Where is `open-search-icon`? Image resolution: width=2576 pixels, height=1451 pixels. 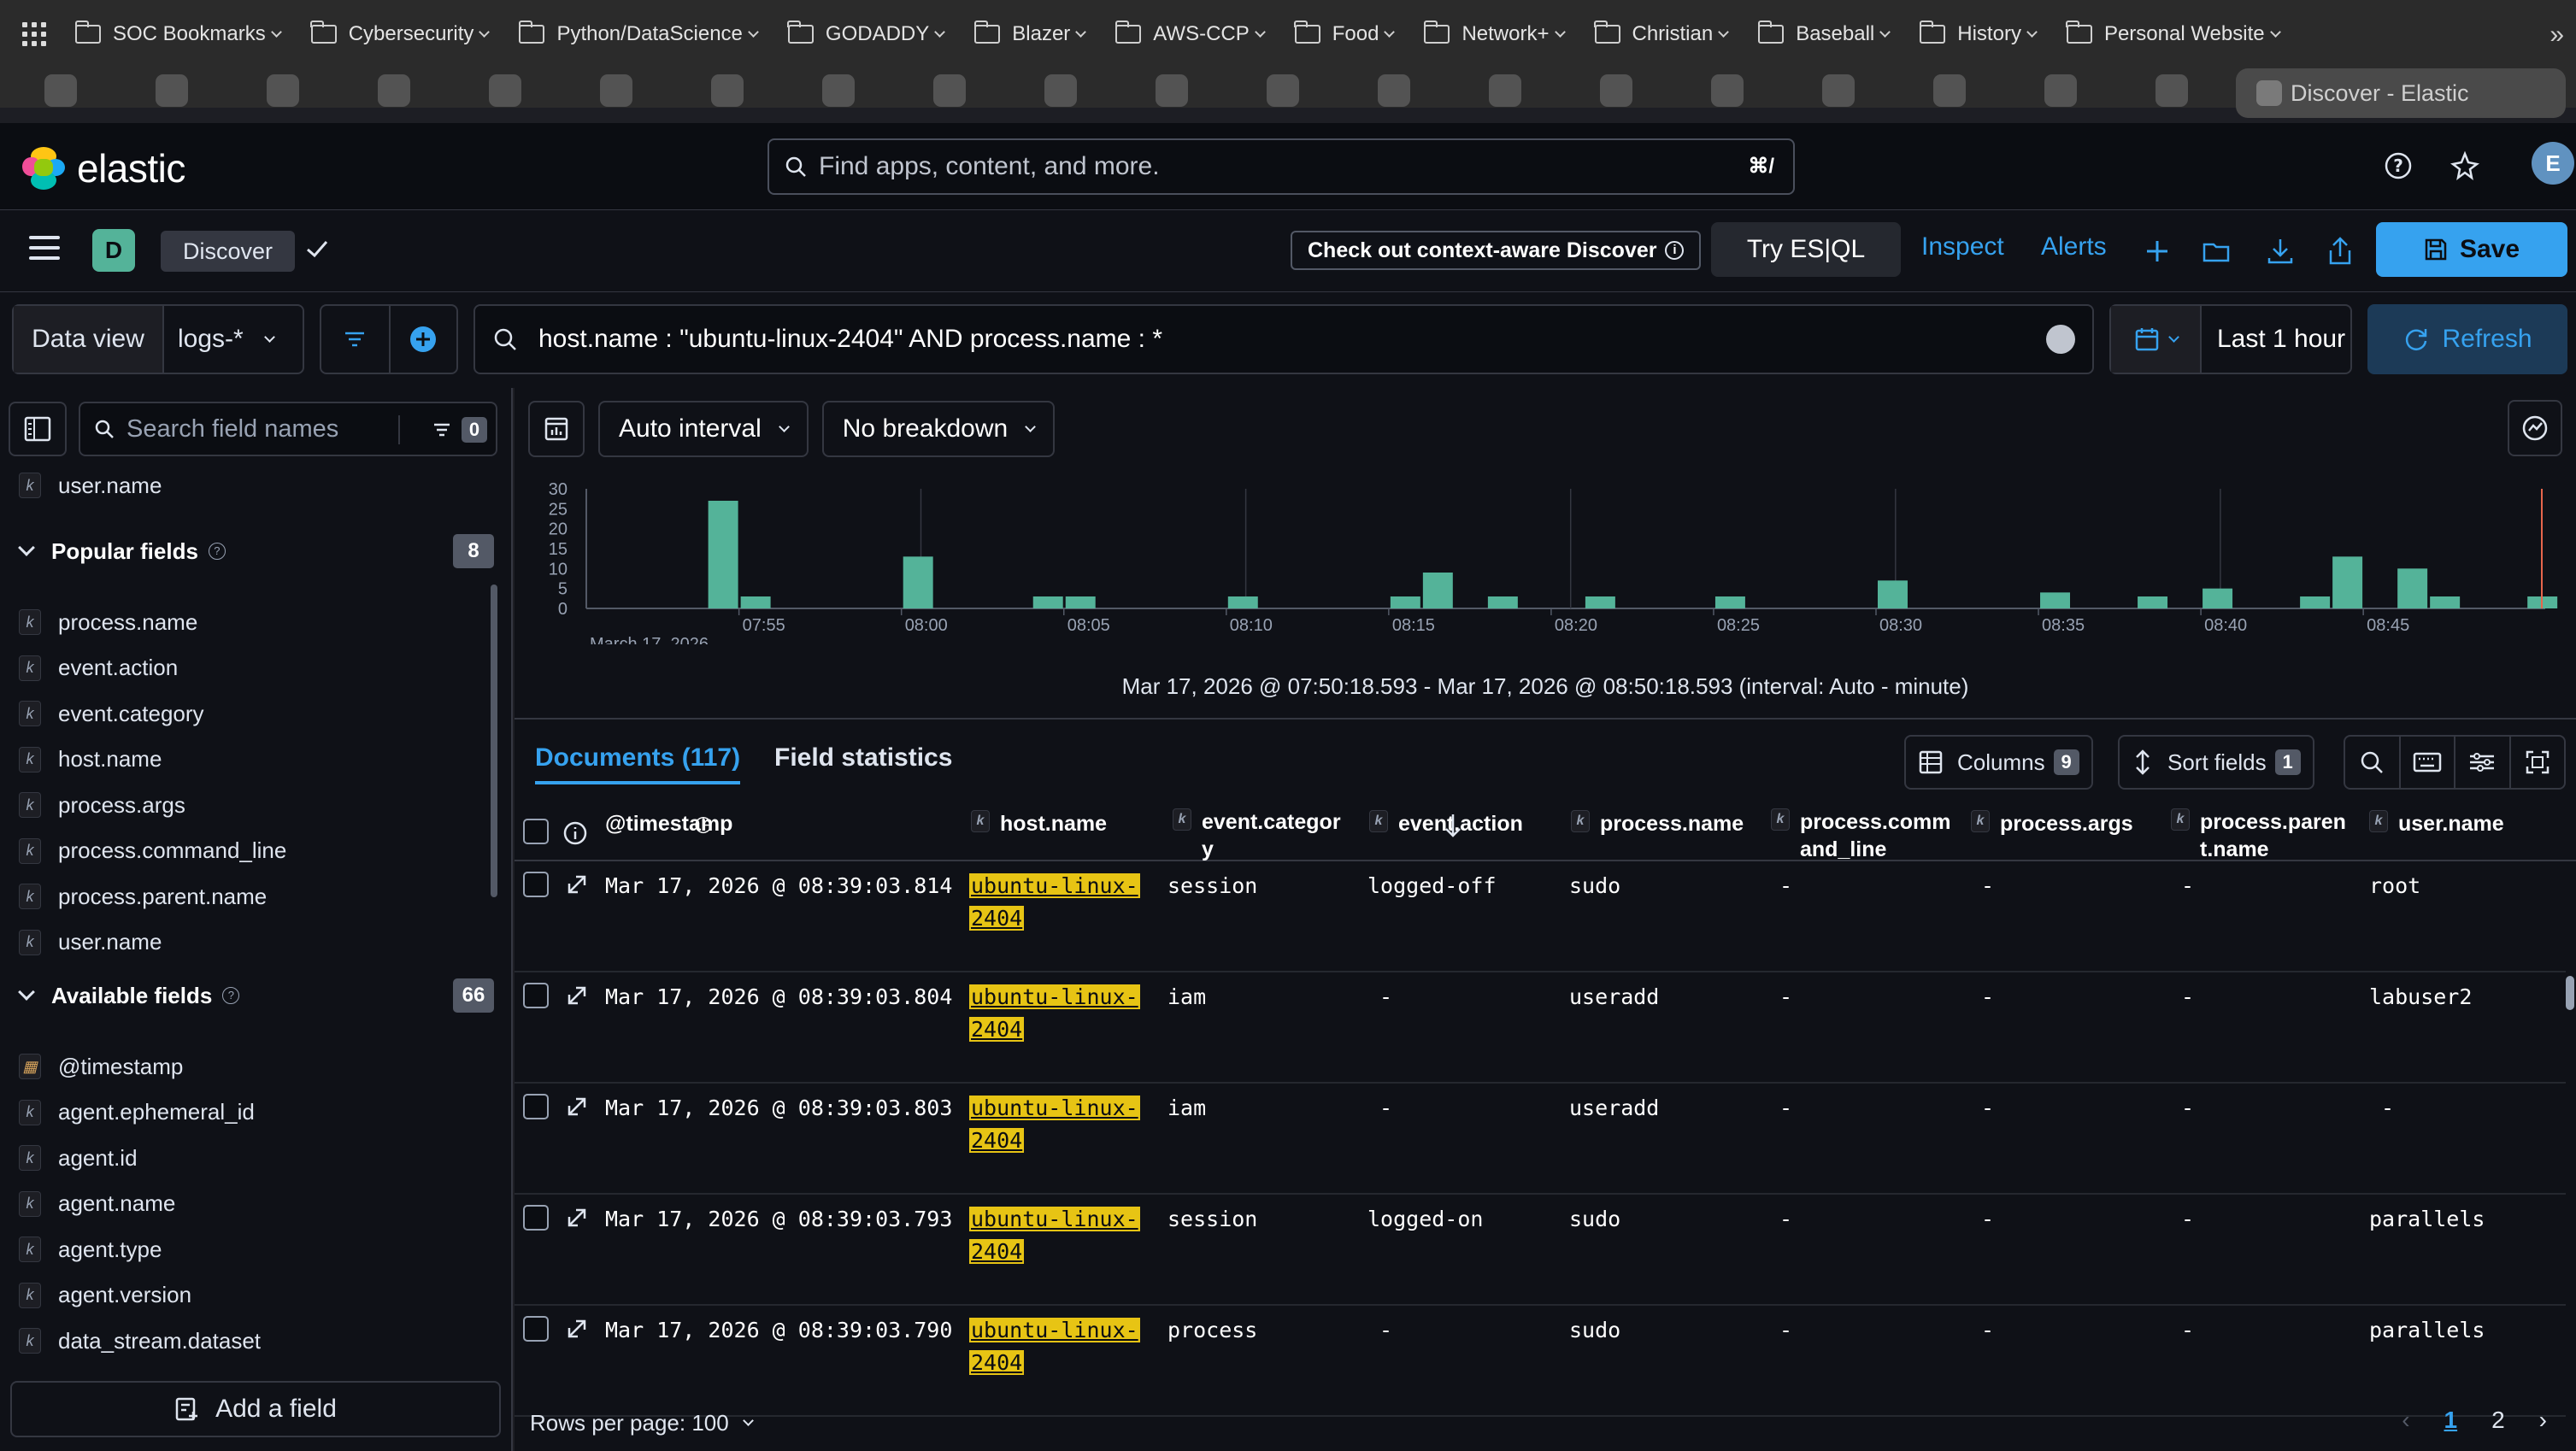 open-search-icon is located at coordinates (2217, 251).